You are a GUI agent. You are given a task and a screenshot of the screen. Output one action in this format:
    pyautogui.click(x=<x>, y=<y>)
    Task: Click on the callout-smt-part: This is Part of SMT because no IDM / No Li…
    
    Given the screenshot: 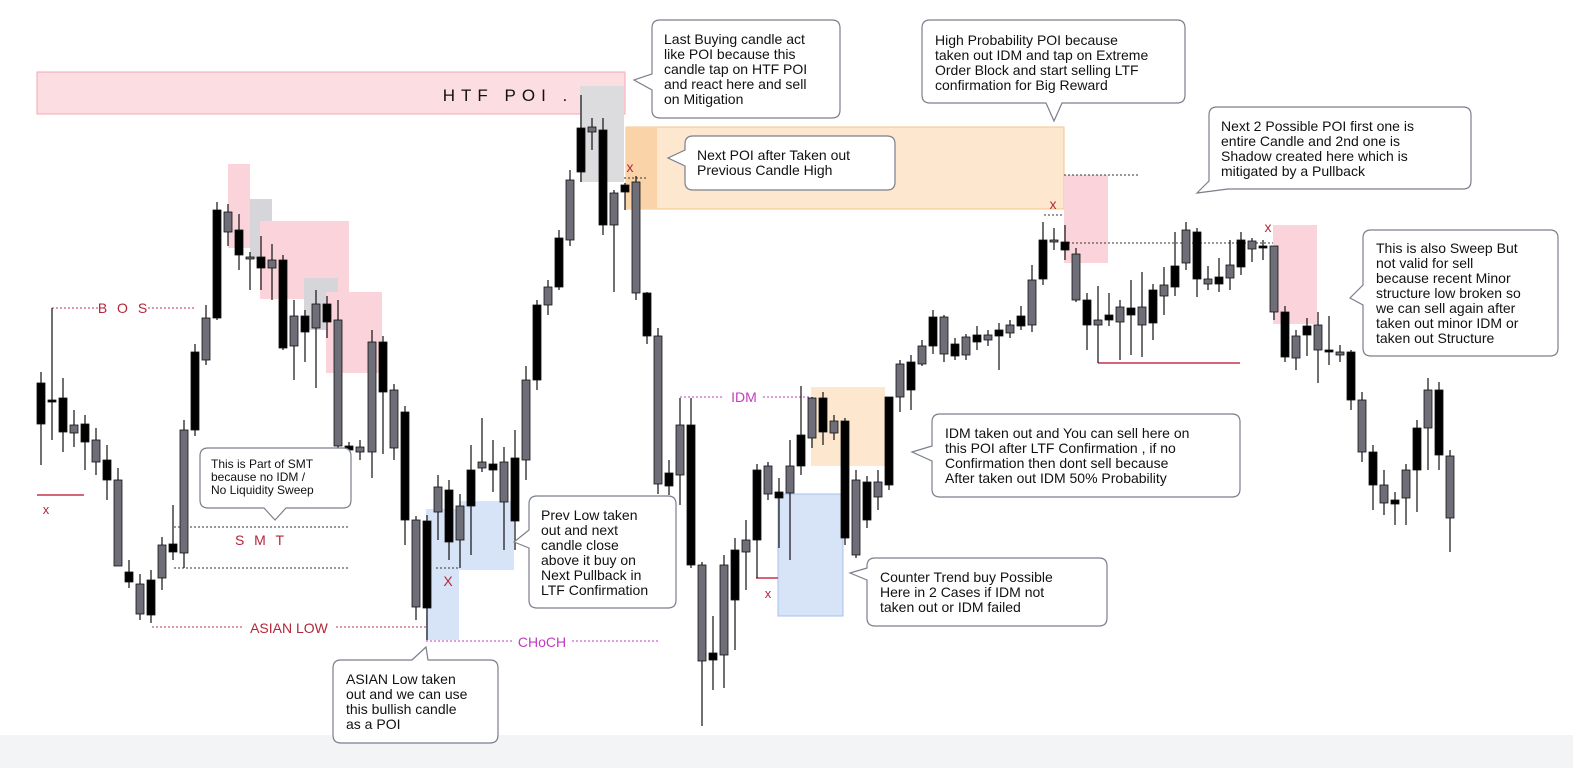 What is the action you would take?
    pyautogui.click(x=262, y=477)
    